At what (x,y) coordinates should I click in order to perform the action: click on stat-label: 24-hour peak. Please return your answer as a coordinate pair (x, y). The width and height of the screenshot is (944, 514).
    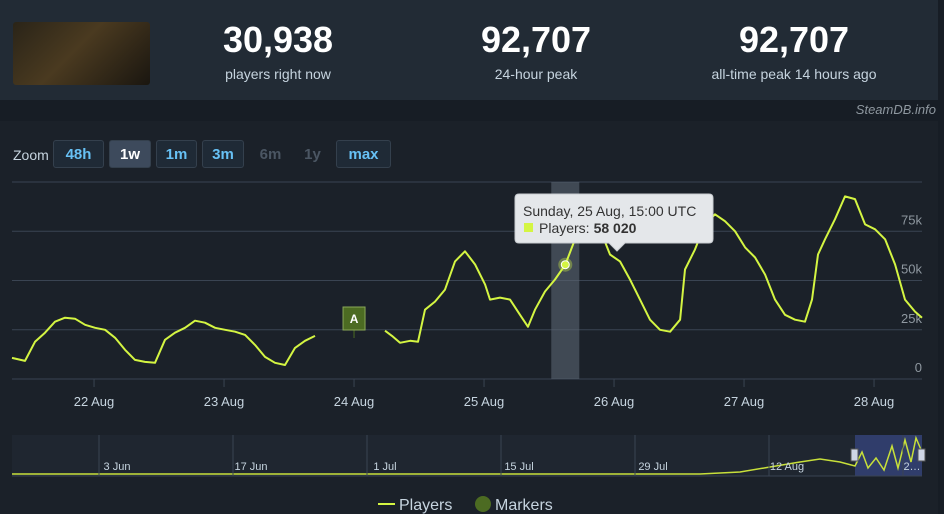
    Looking at the image, I should click on (536, 74).